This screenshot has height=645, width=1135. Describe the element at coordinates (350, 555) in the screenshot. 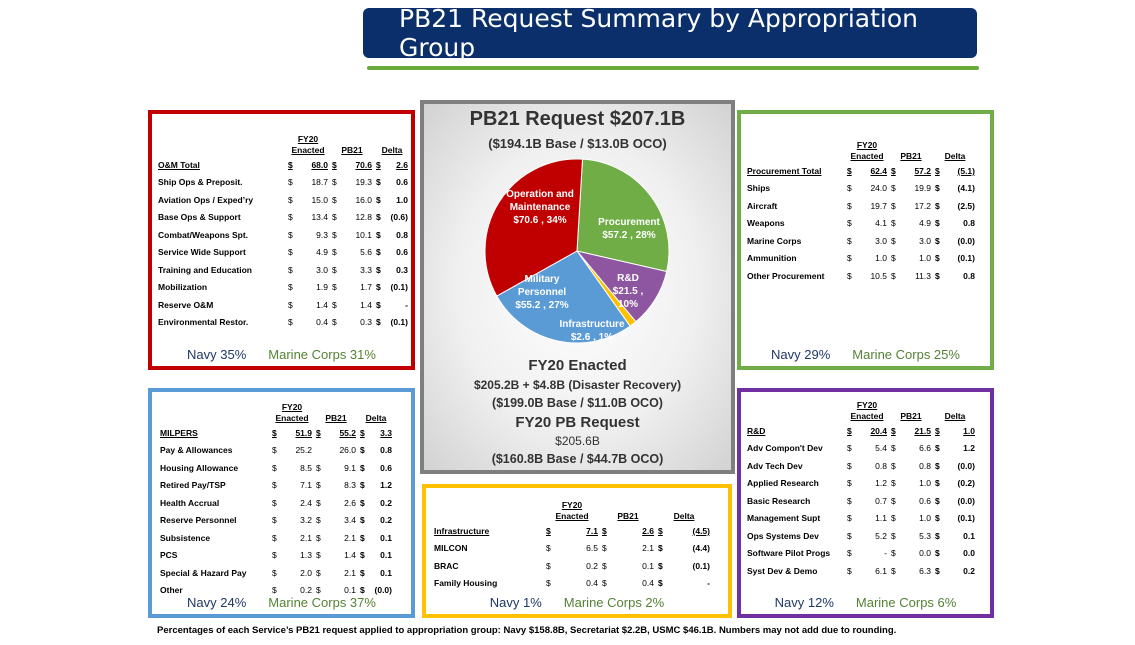

I see `pb21-value: 1.4` at that location.